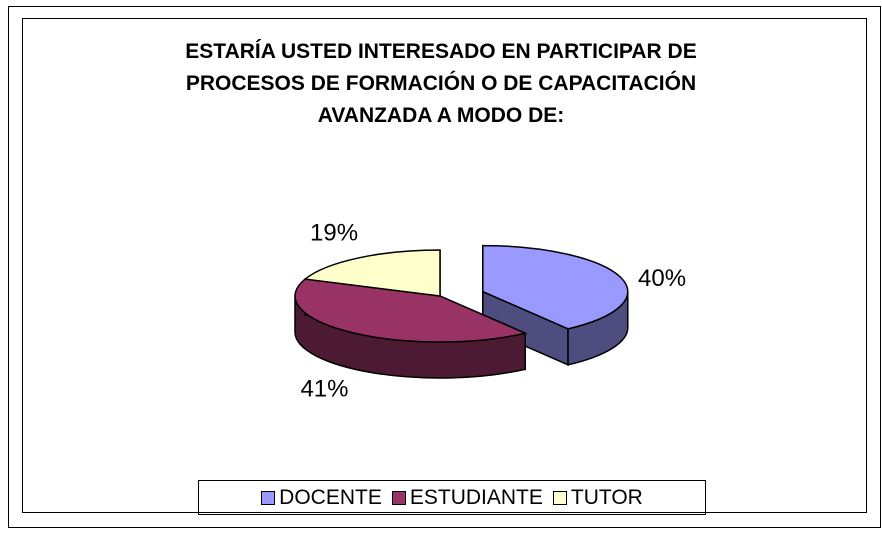 Image resolution: width=882 pixels, height=535 pixels. Describe the element at coordinates (324, 389) in the screenshot. I see `data-label: 41%` at that location.